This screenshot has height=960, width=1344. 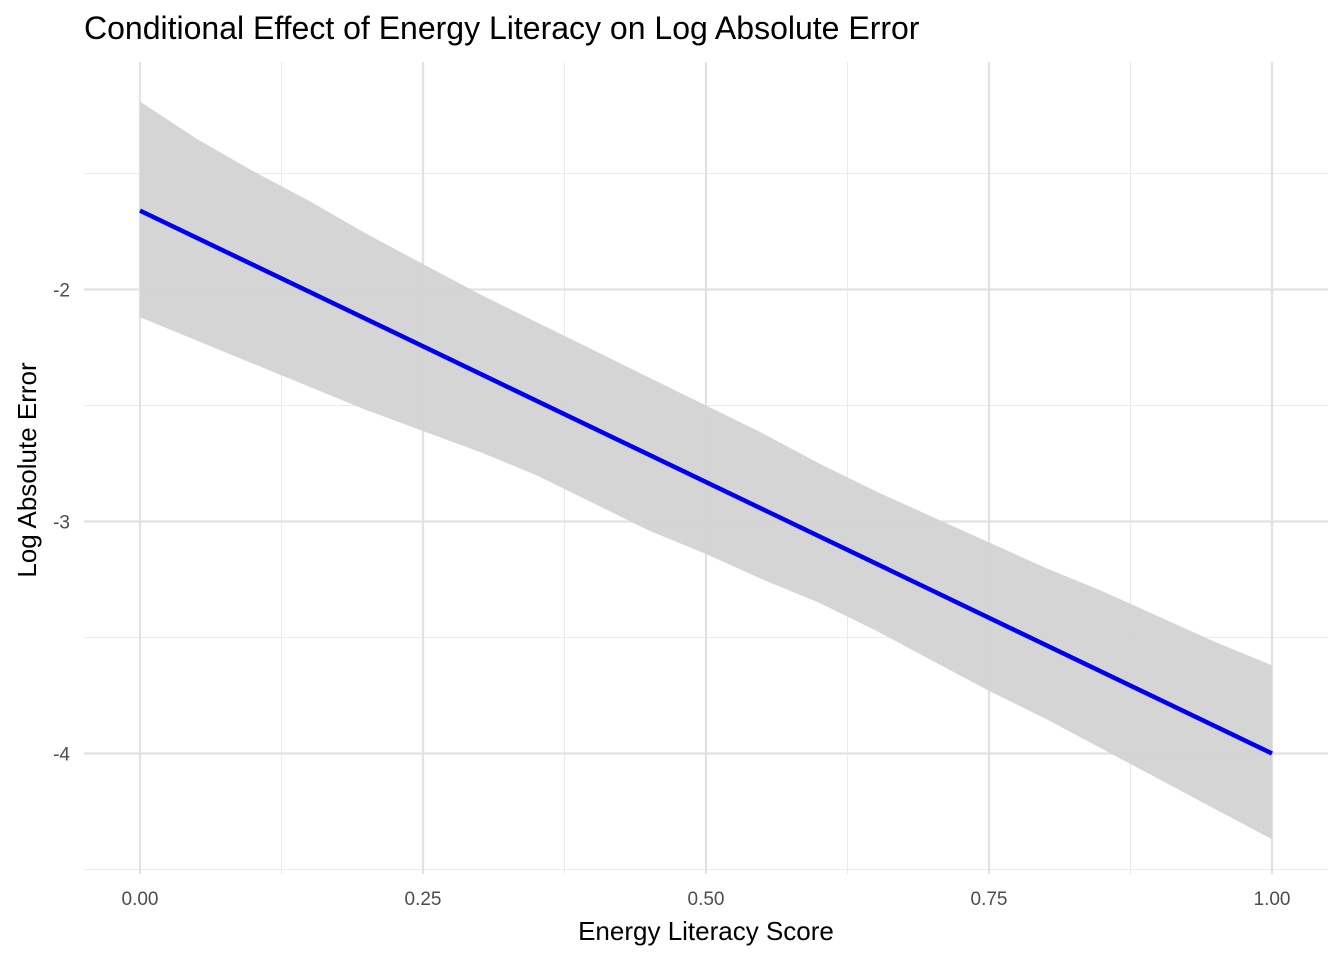 I want to click on x-tick-label: 1.00, so click(x=1272, y=899).